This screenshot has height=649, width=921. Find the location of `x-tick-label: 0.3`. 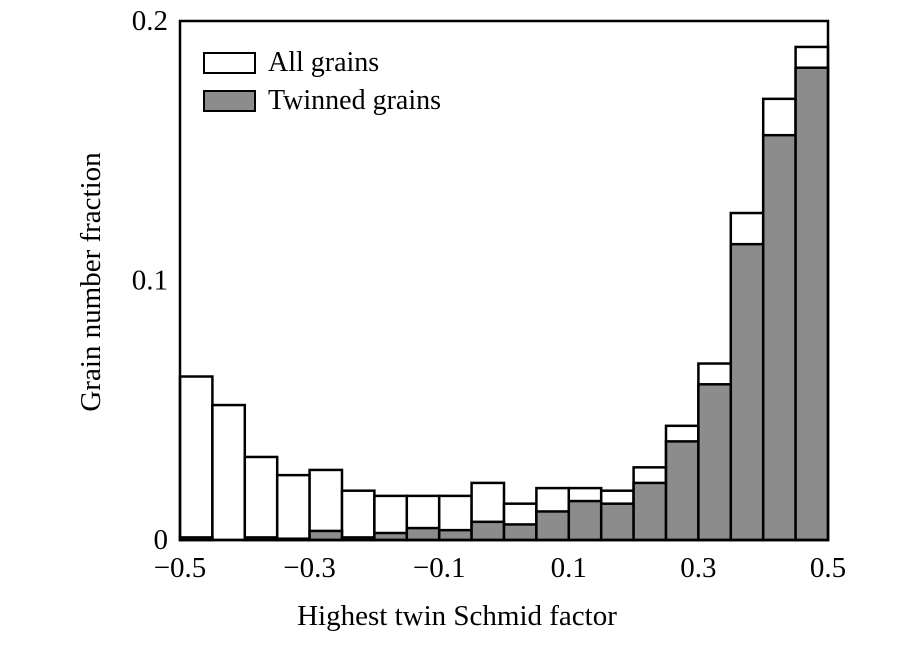

x-tick-label: 0.3 is located at coordinates (698, 568).